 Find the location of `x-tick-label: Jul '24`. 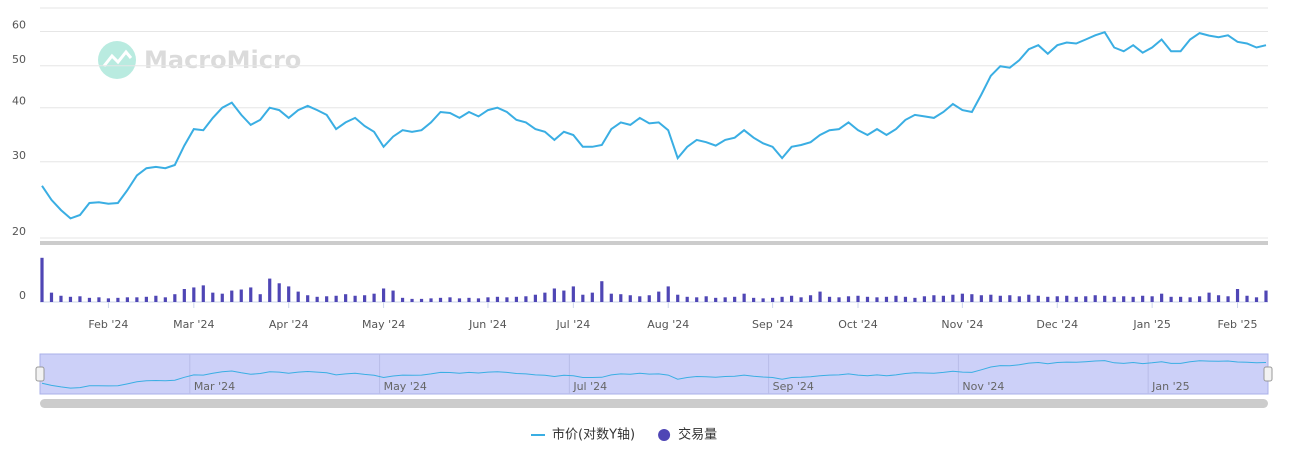

x-tick-label: Jul '24 is located at coordinates (572, 324).